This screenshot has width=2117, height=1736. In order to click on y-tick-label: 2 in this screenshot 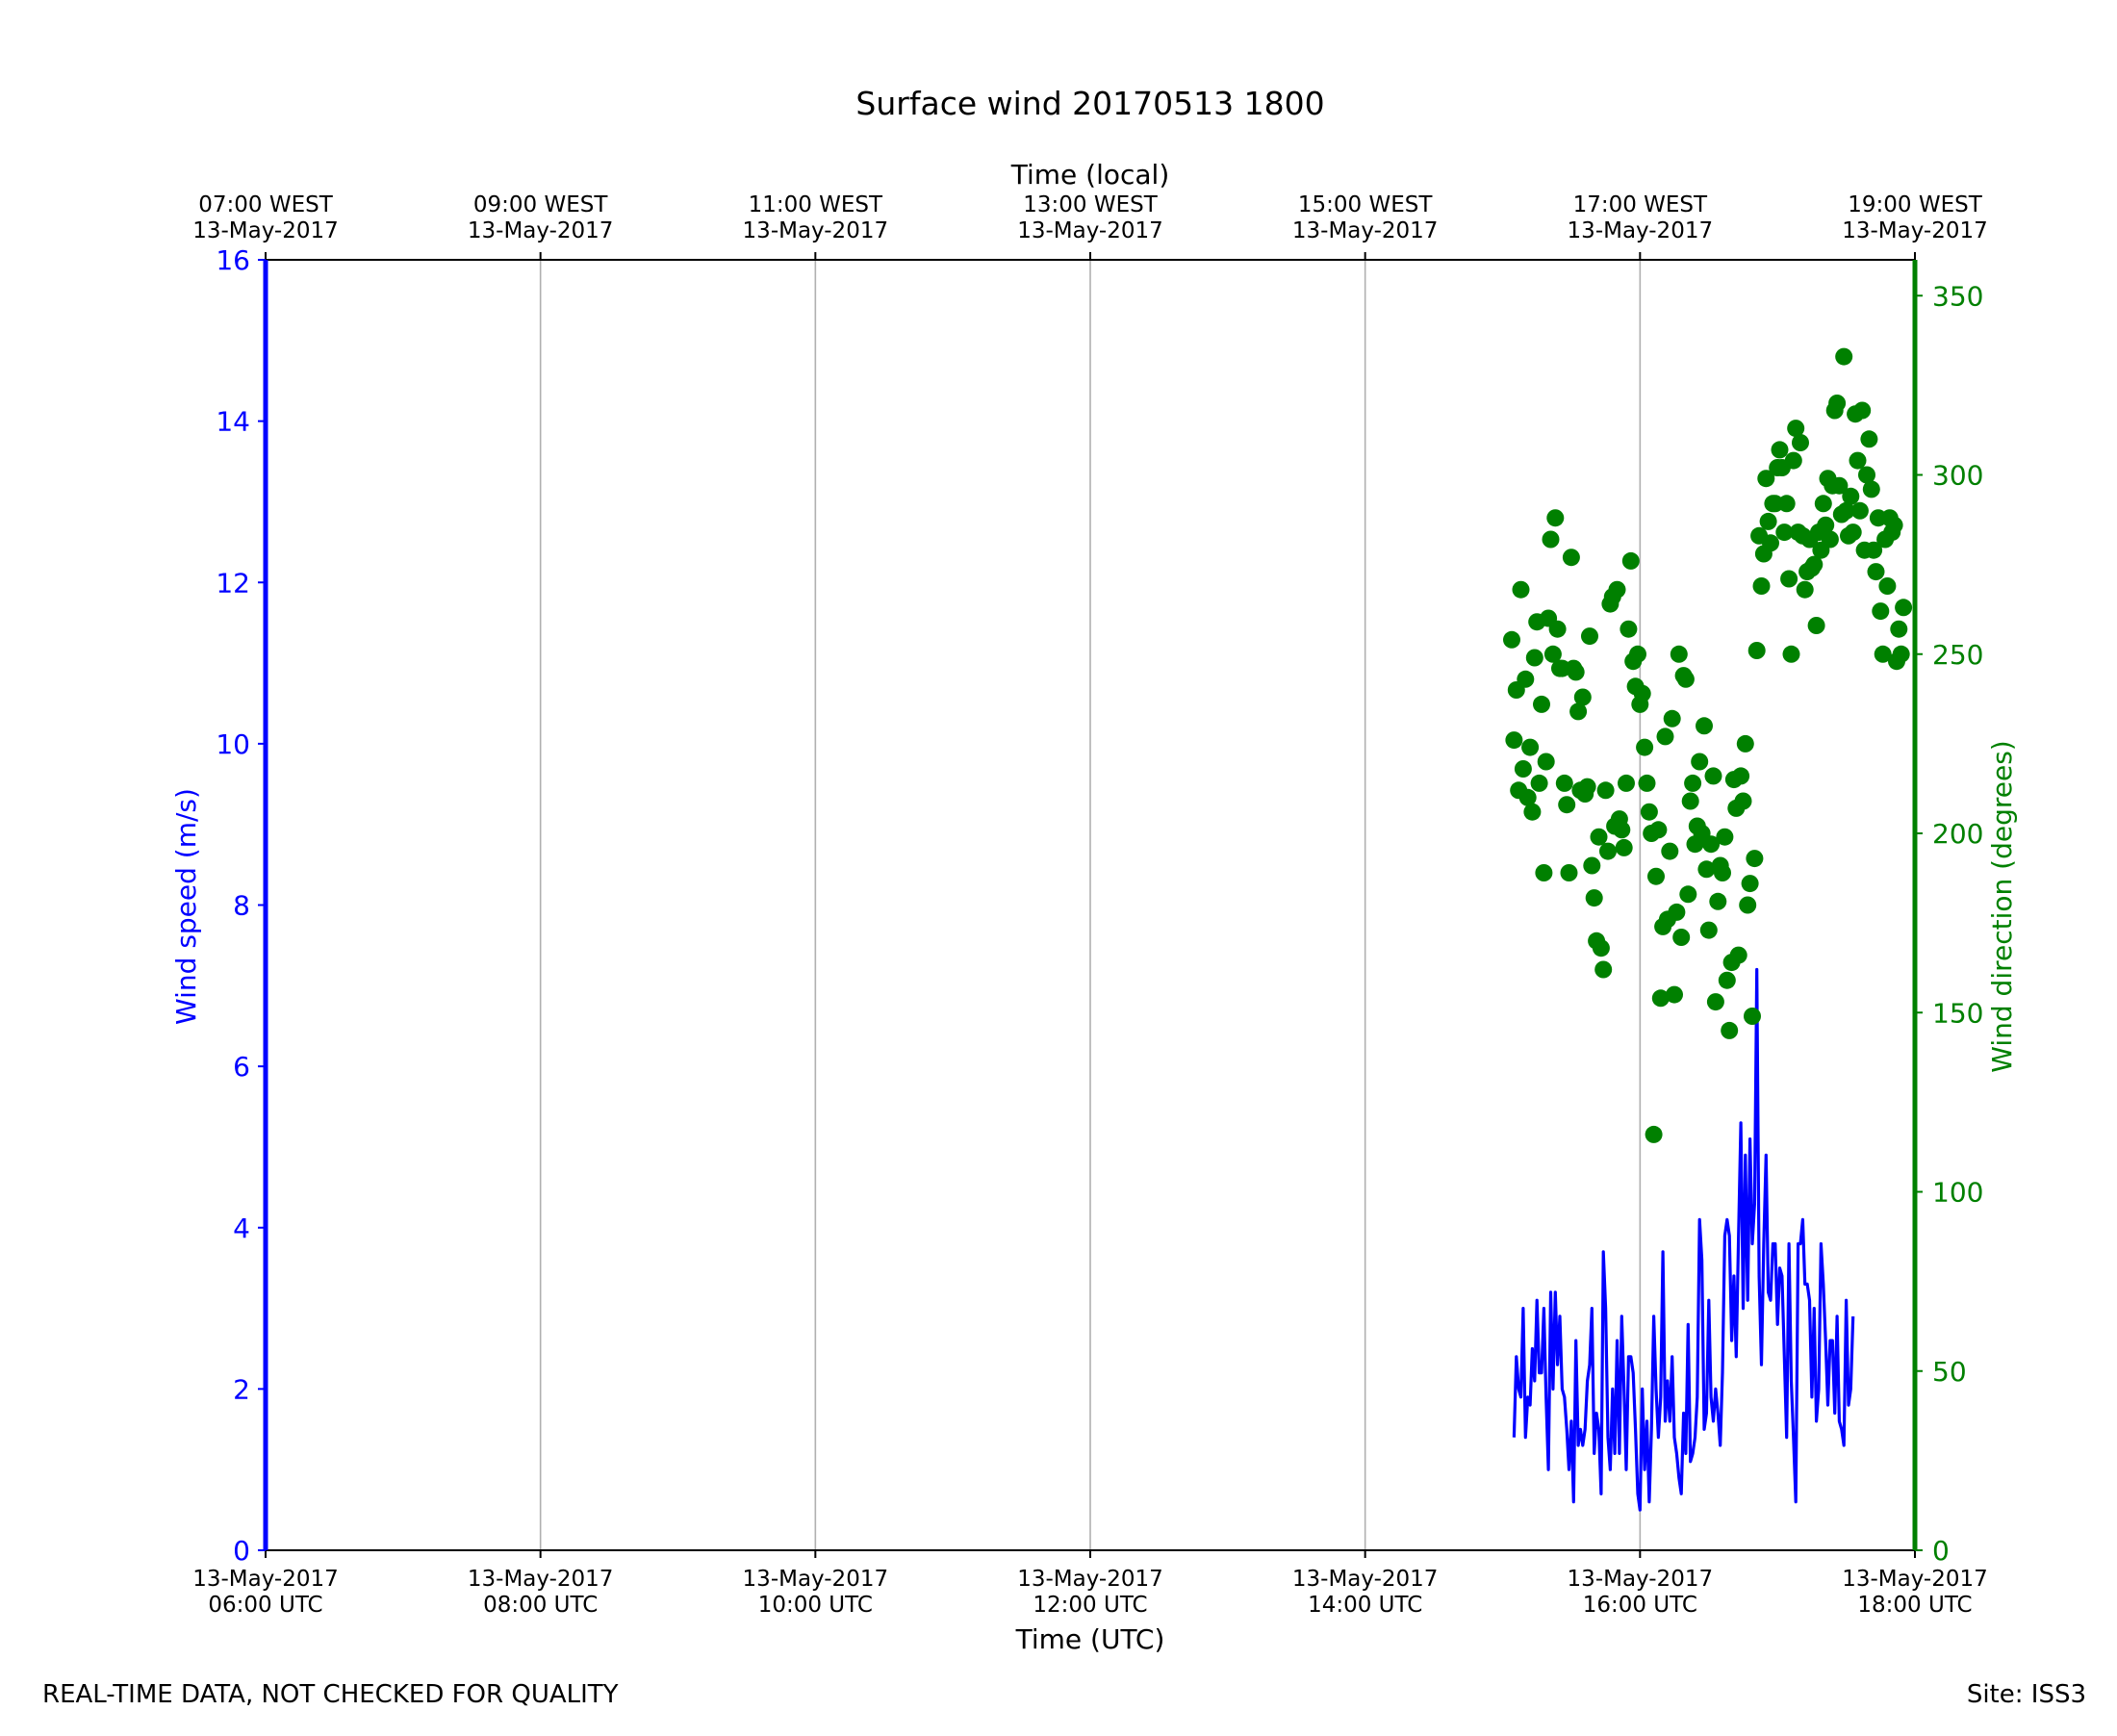, I will do `click(241, 1389)`.